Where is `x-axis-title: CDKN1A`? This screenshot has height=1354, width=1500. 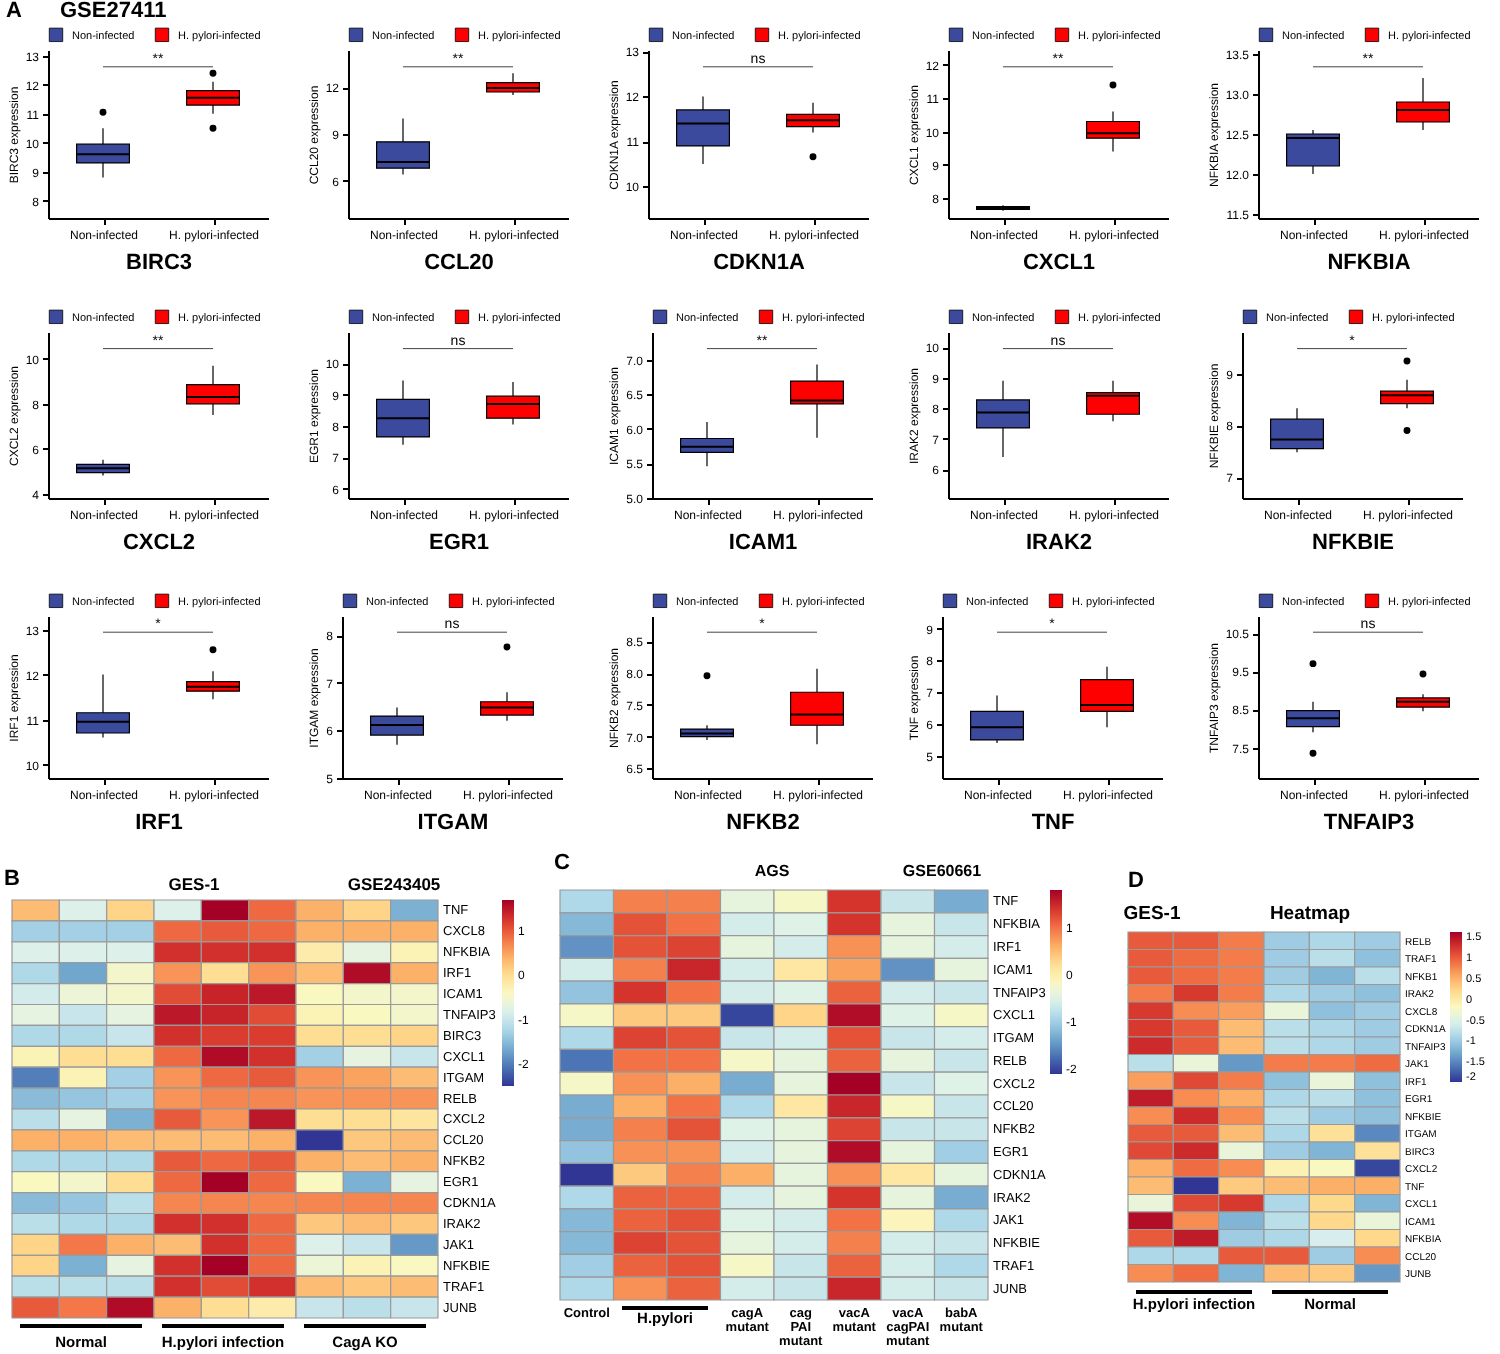
x-axis-title: CDKN1A is located at coordinates (759, 263).